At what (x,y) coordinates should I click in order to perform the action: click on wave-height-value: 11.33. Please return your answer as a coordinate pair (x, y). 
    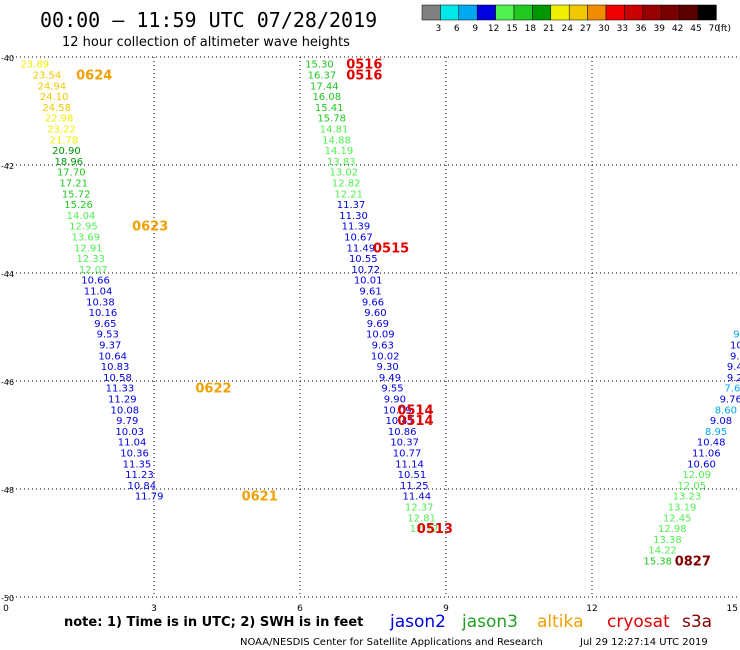
    Looking at the image, I should click on (120, 389).